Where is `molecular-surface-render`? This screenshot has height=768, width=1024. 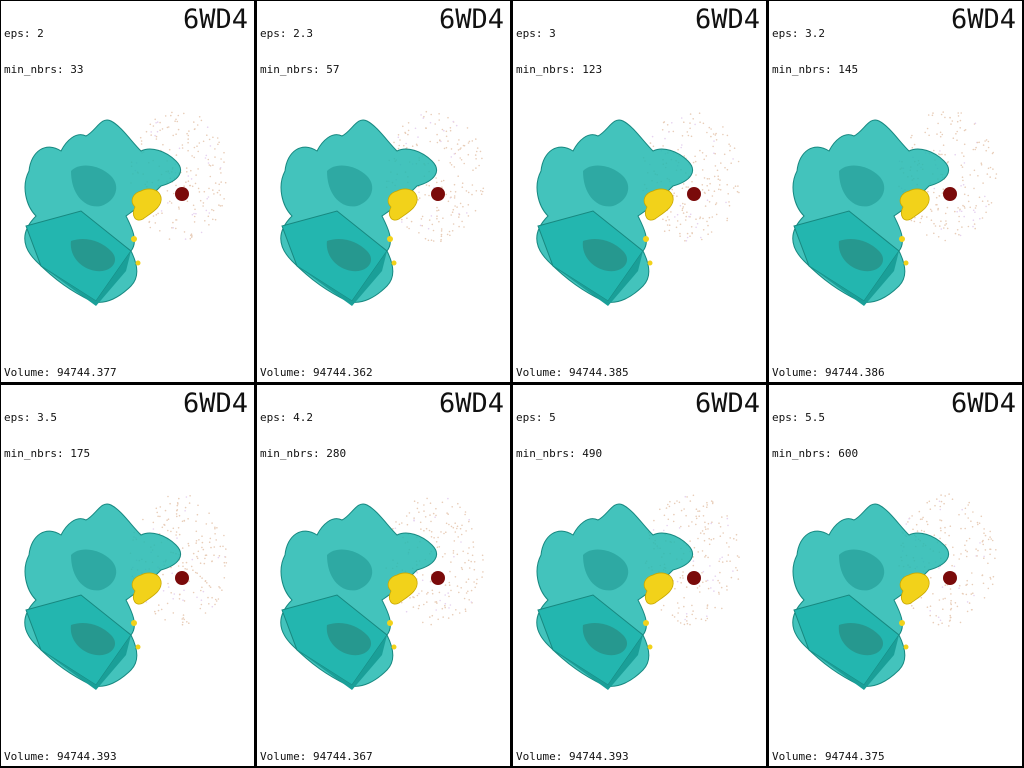 molecular-surface-render is located at coordinates (382, 593).